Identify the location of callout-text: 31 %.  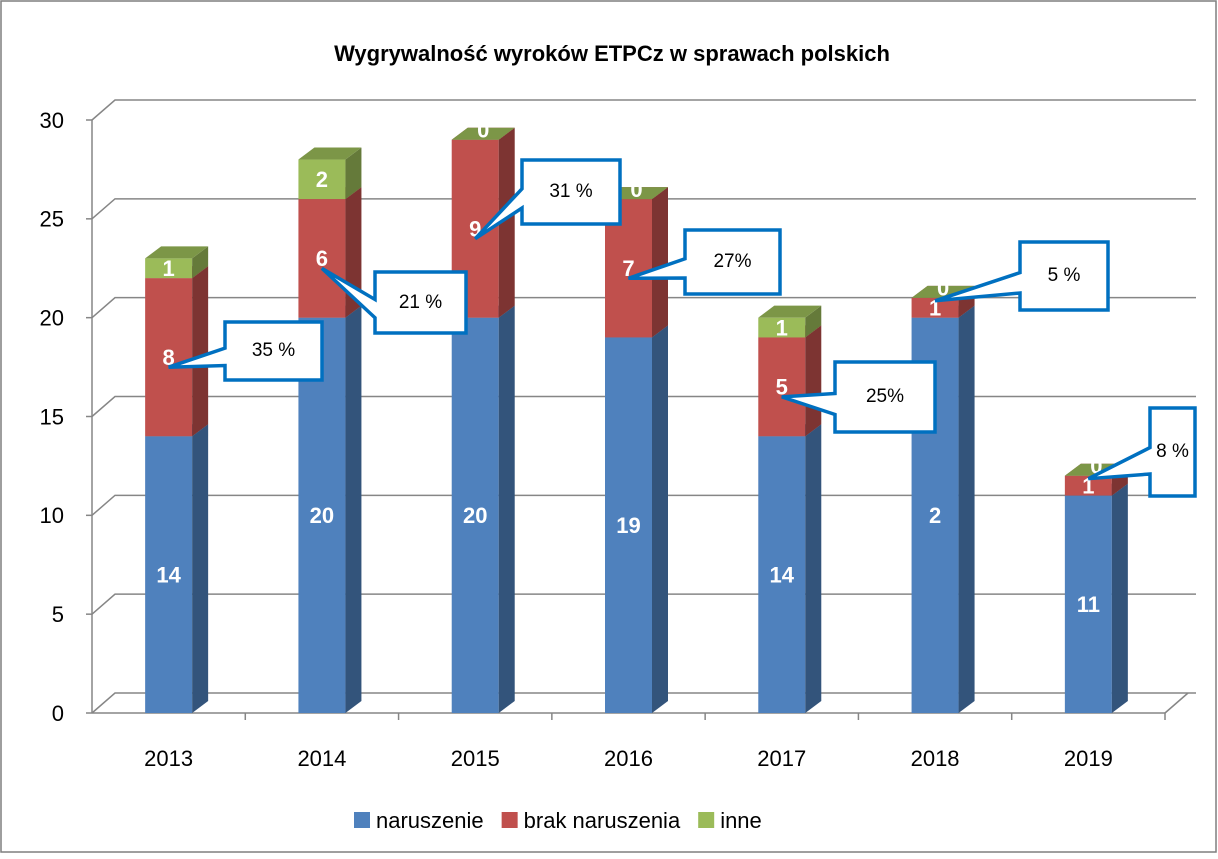
(571, 192).